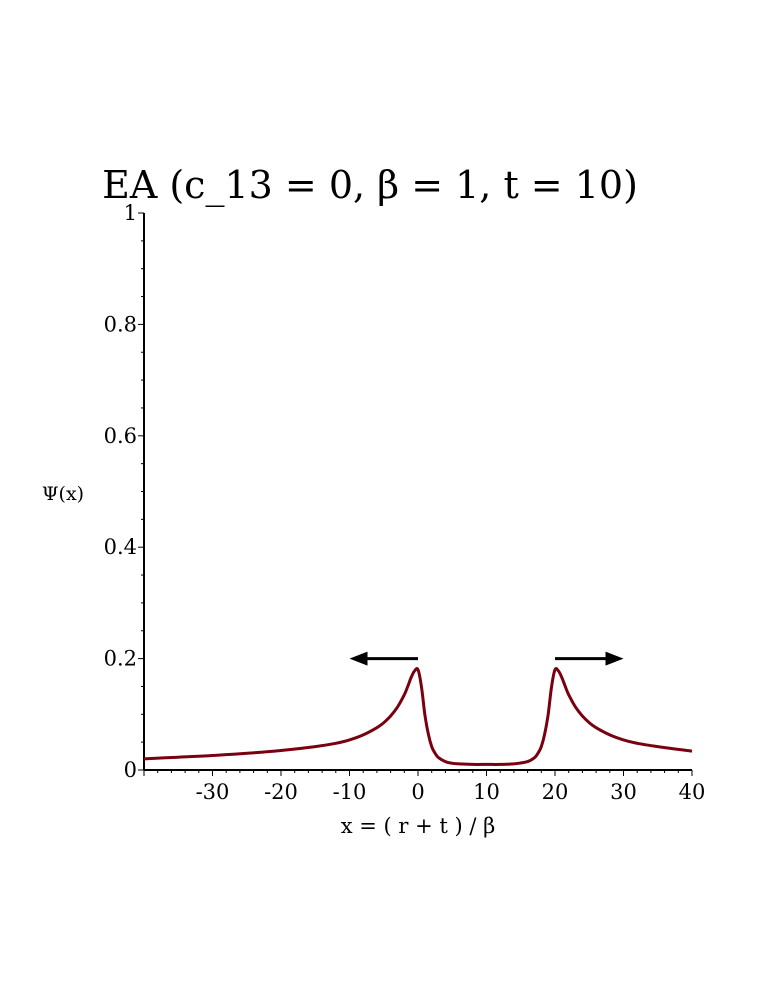  What do you see at coordinates (417, 792) in the screenshot?
I see `x-tick-label: 0` at bounding box center [417, 792].